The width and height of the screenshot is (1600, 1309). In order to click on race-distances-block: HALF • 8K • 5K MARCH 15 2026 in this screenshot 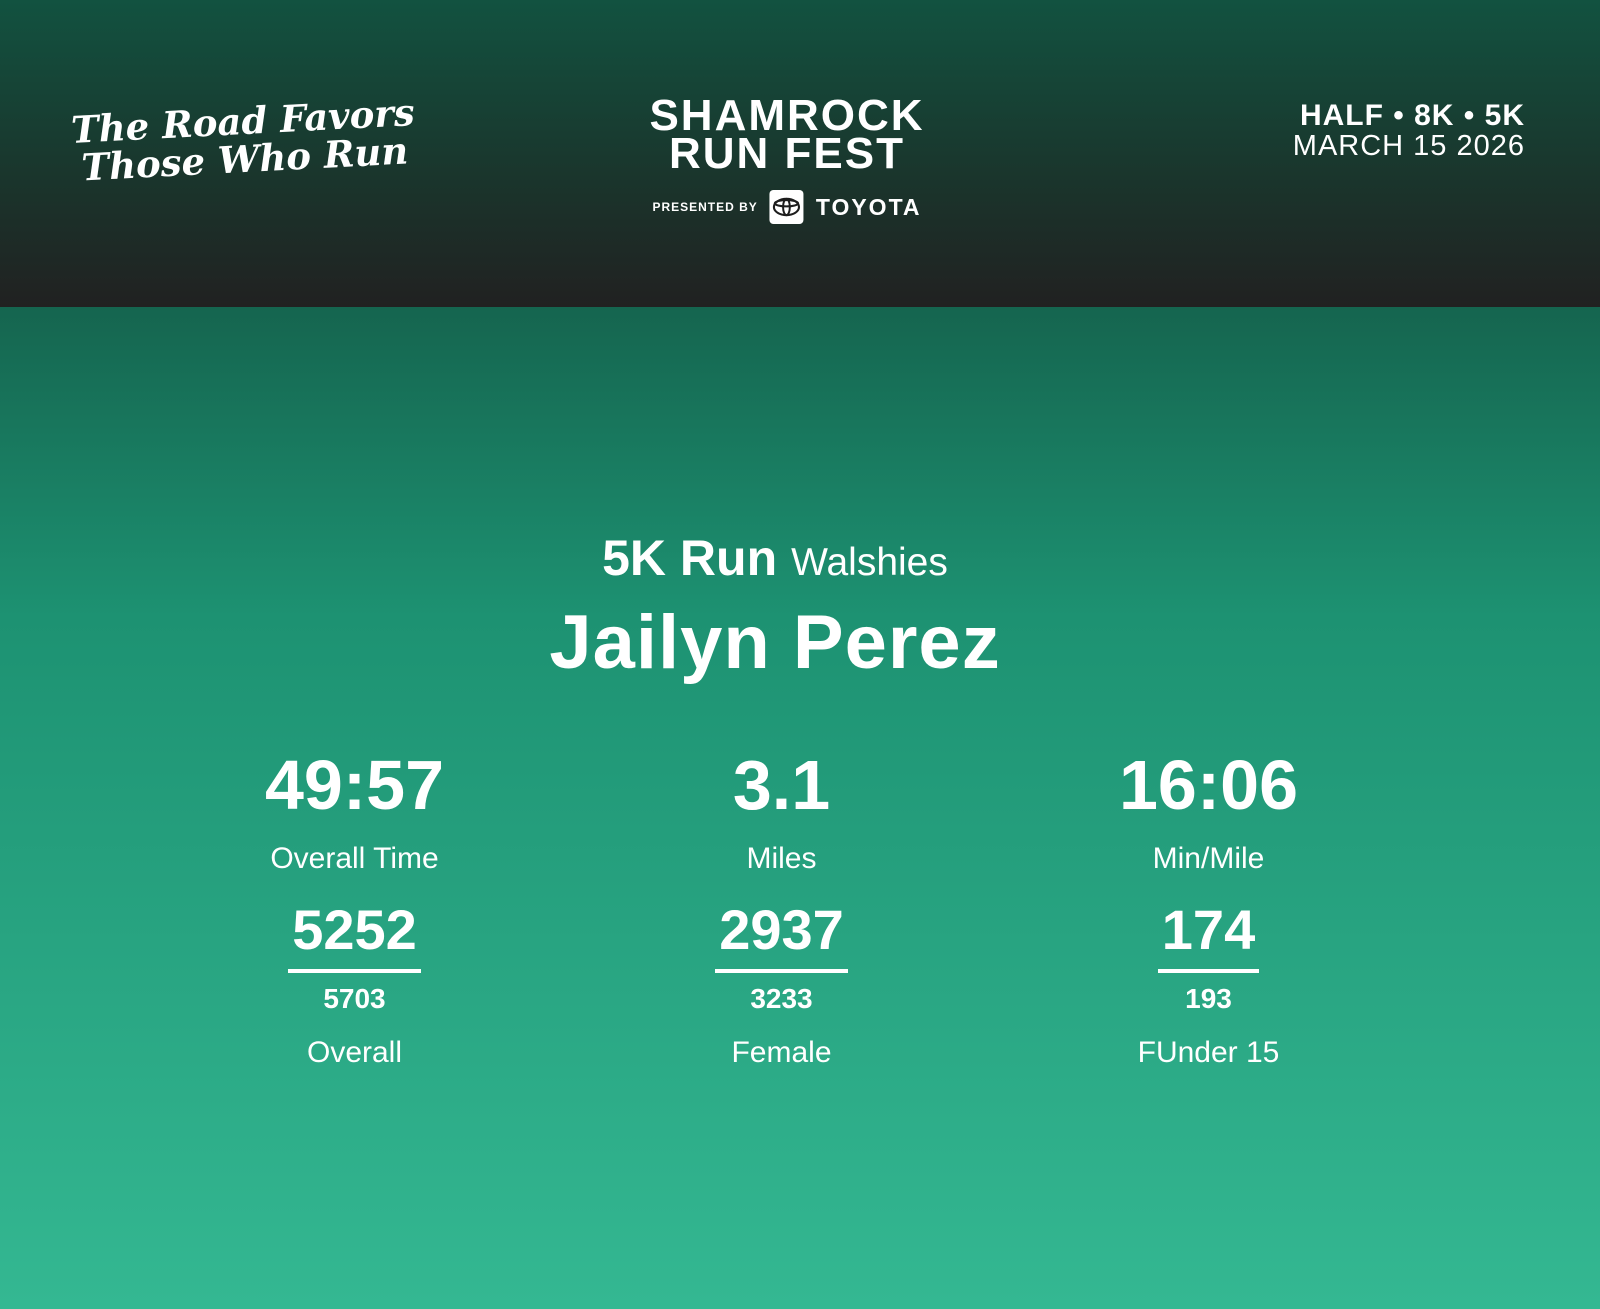, I will do `click(1409, 131)`.